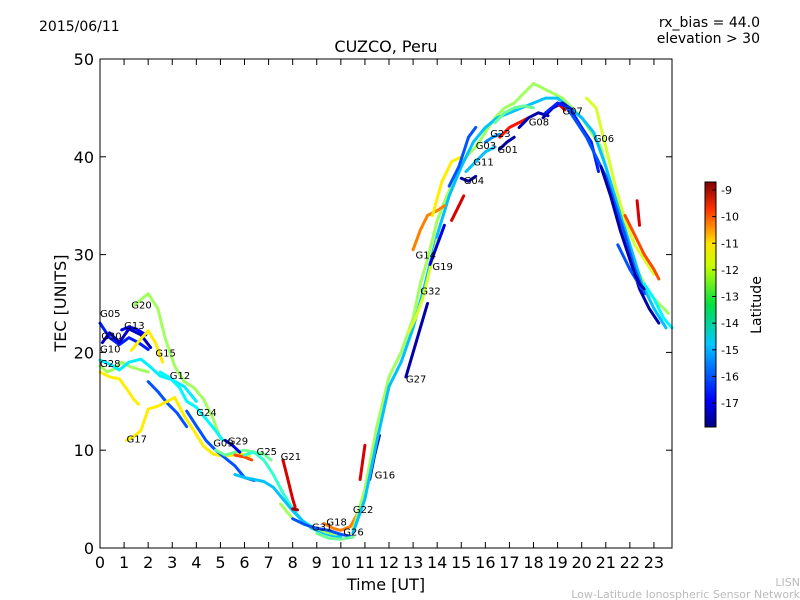  Describe the element at coordinates (196, 562) in the screenshot. I see `x-tick-label: 4` at that location.